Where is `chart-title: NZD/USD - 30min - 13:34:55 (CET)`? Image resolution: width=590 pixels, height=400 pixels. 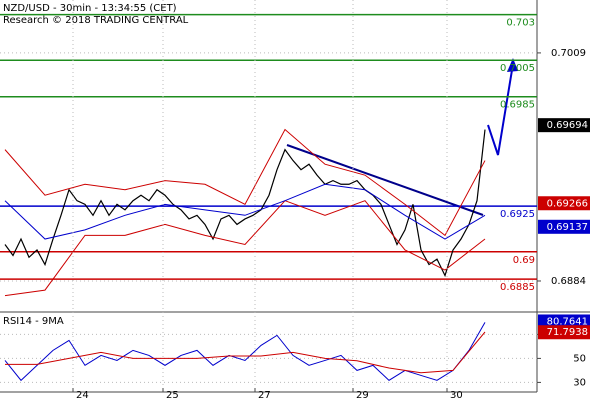 chart-title: NZD/USD - 30min - 13:34:55 (CET) is located at coordinates (90, 8).